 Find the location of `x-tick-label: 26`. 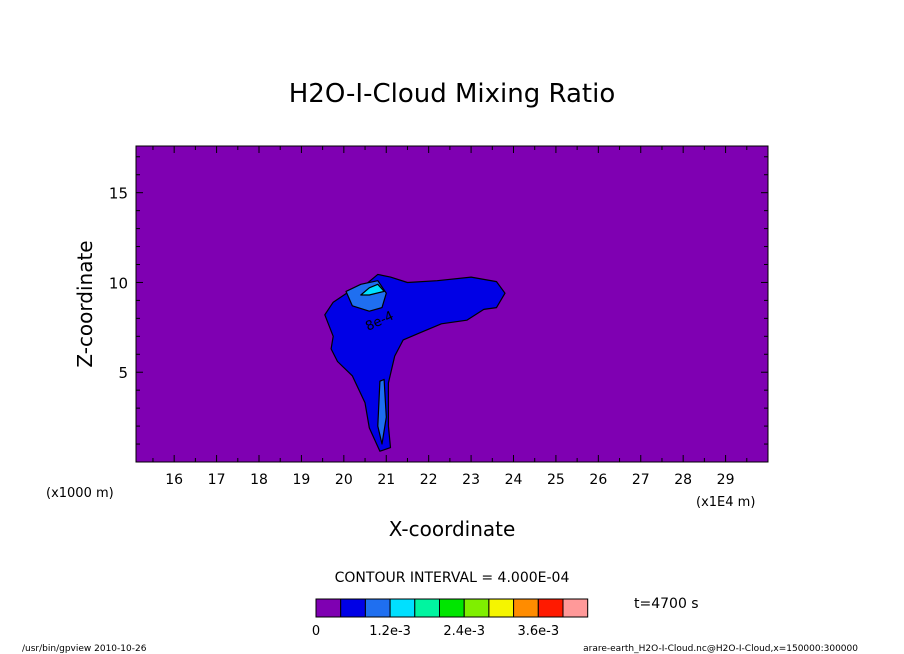

x-tick-label: 26 is located at coordinates (598, 480).